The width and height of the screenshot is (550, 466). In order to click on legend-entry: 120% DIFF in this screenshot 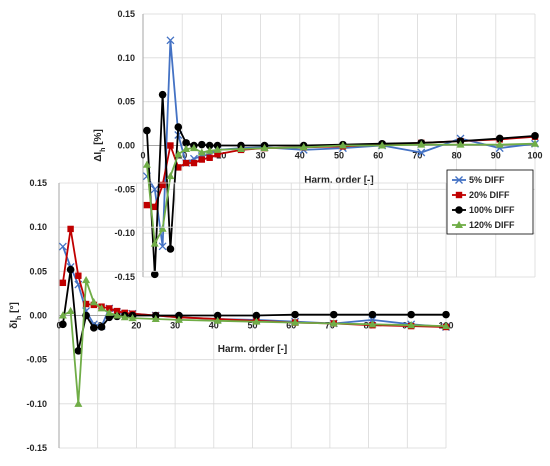, I will do `click(483, 225)`.